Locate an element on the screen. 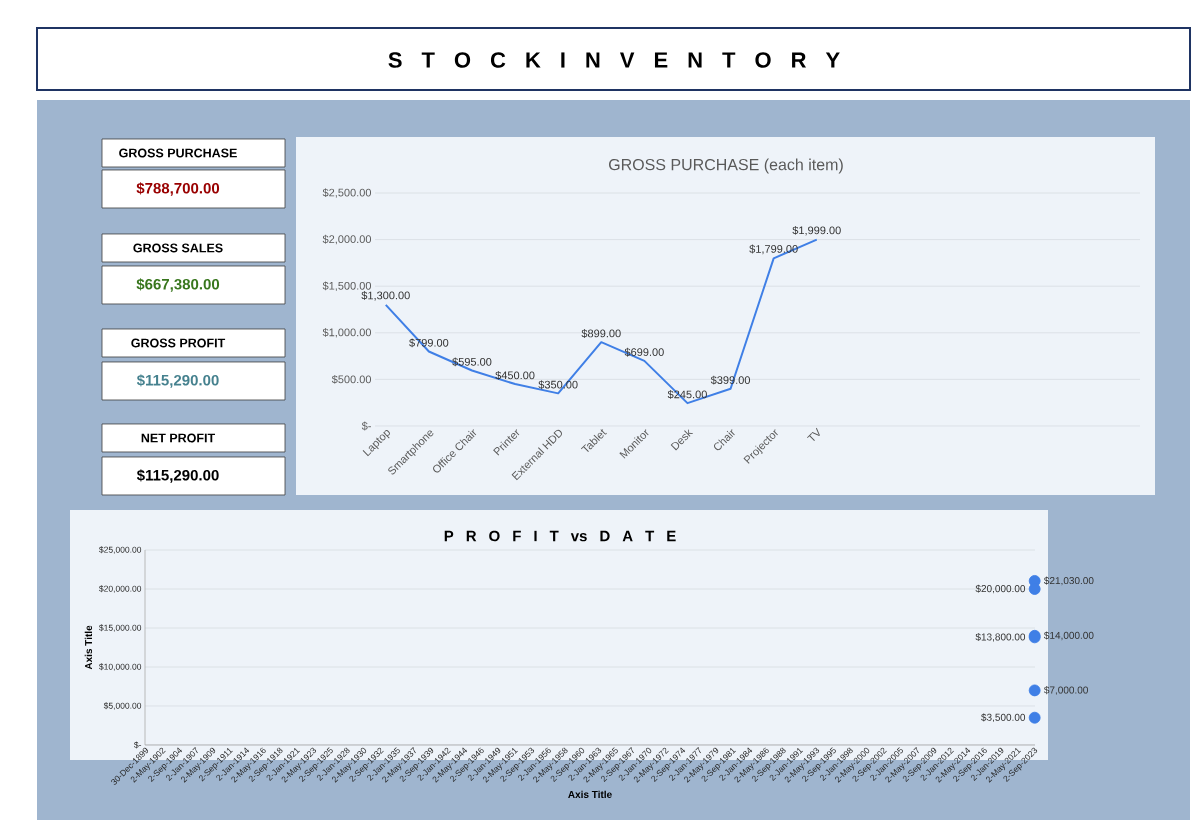 The image size is (1200, 826). y-tick-label: $15,000.00 is located at coordinates (120, 628).